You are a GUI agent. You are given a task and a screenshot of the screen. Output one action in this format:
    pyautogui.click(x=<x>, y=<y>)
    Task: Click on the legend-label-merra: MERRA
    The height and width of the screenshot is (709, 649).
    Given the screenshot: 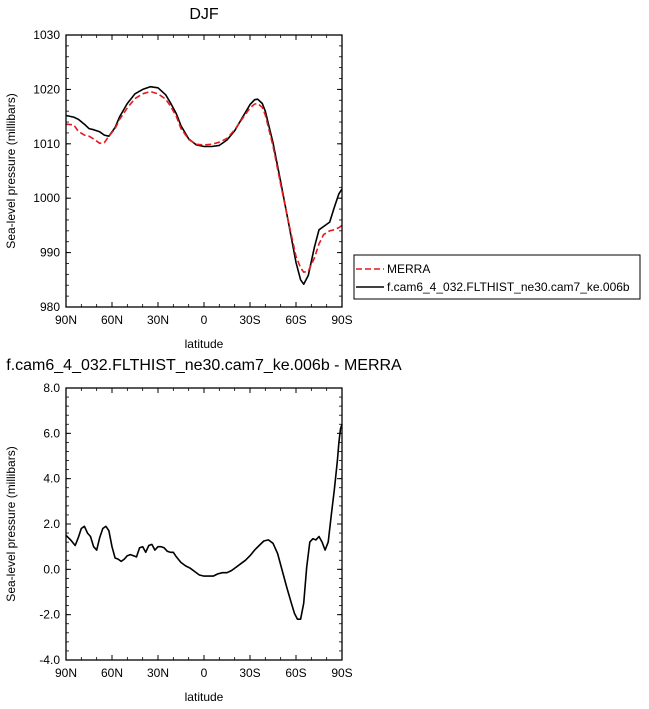 What is the action you would take?
    pyautogui.click(x=408, y=269)
    